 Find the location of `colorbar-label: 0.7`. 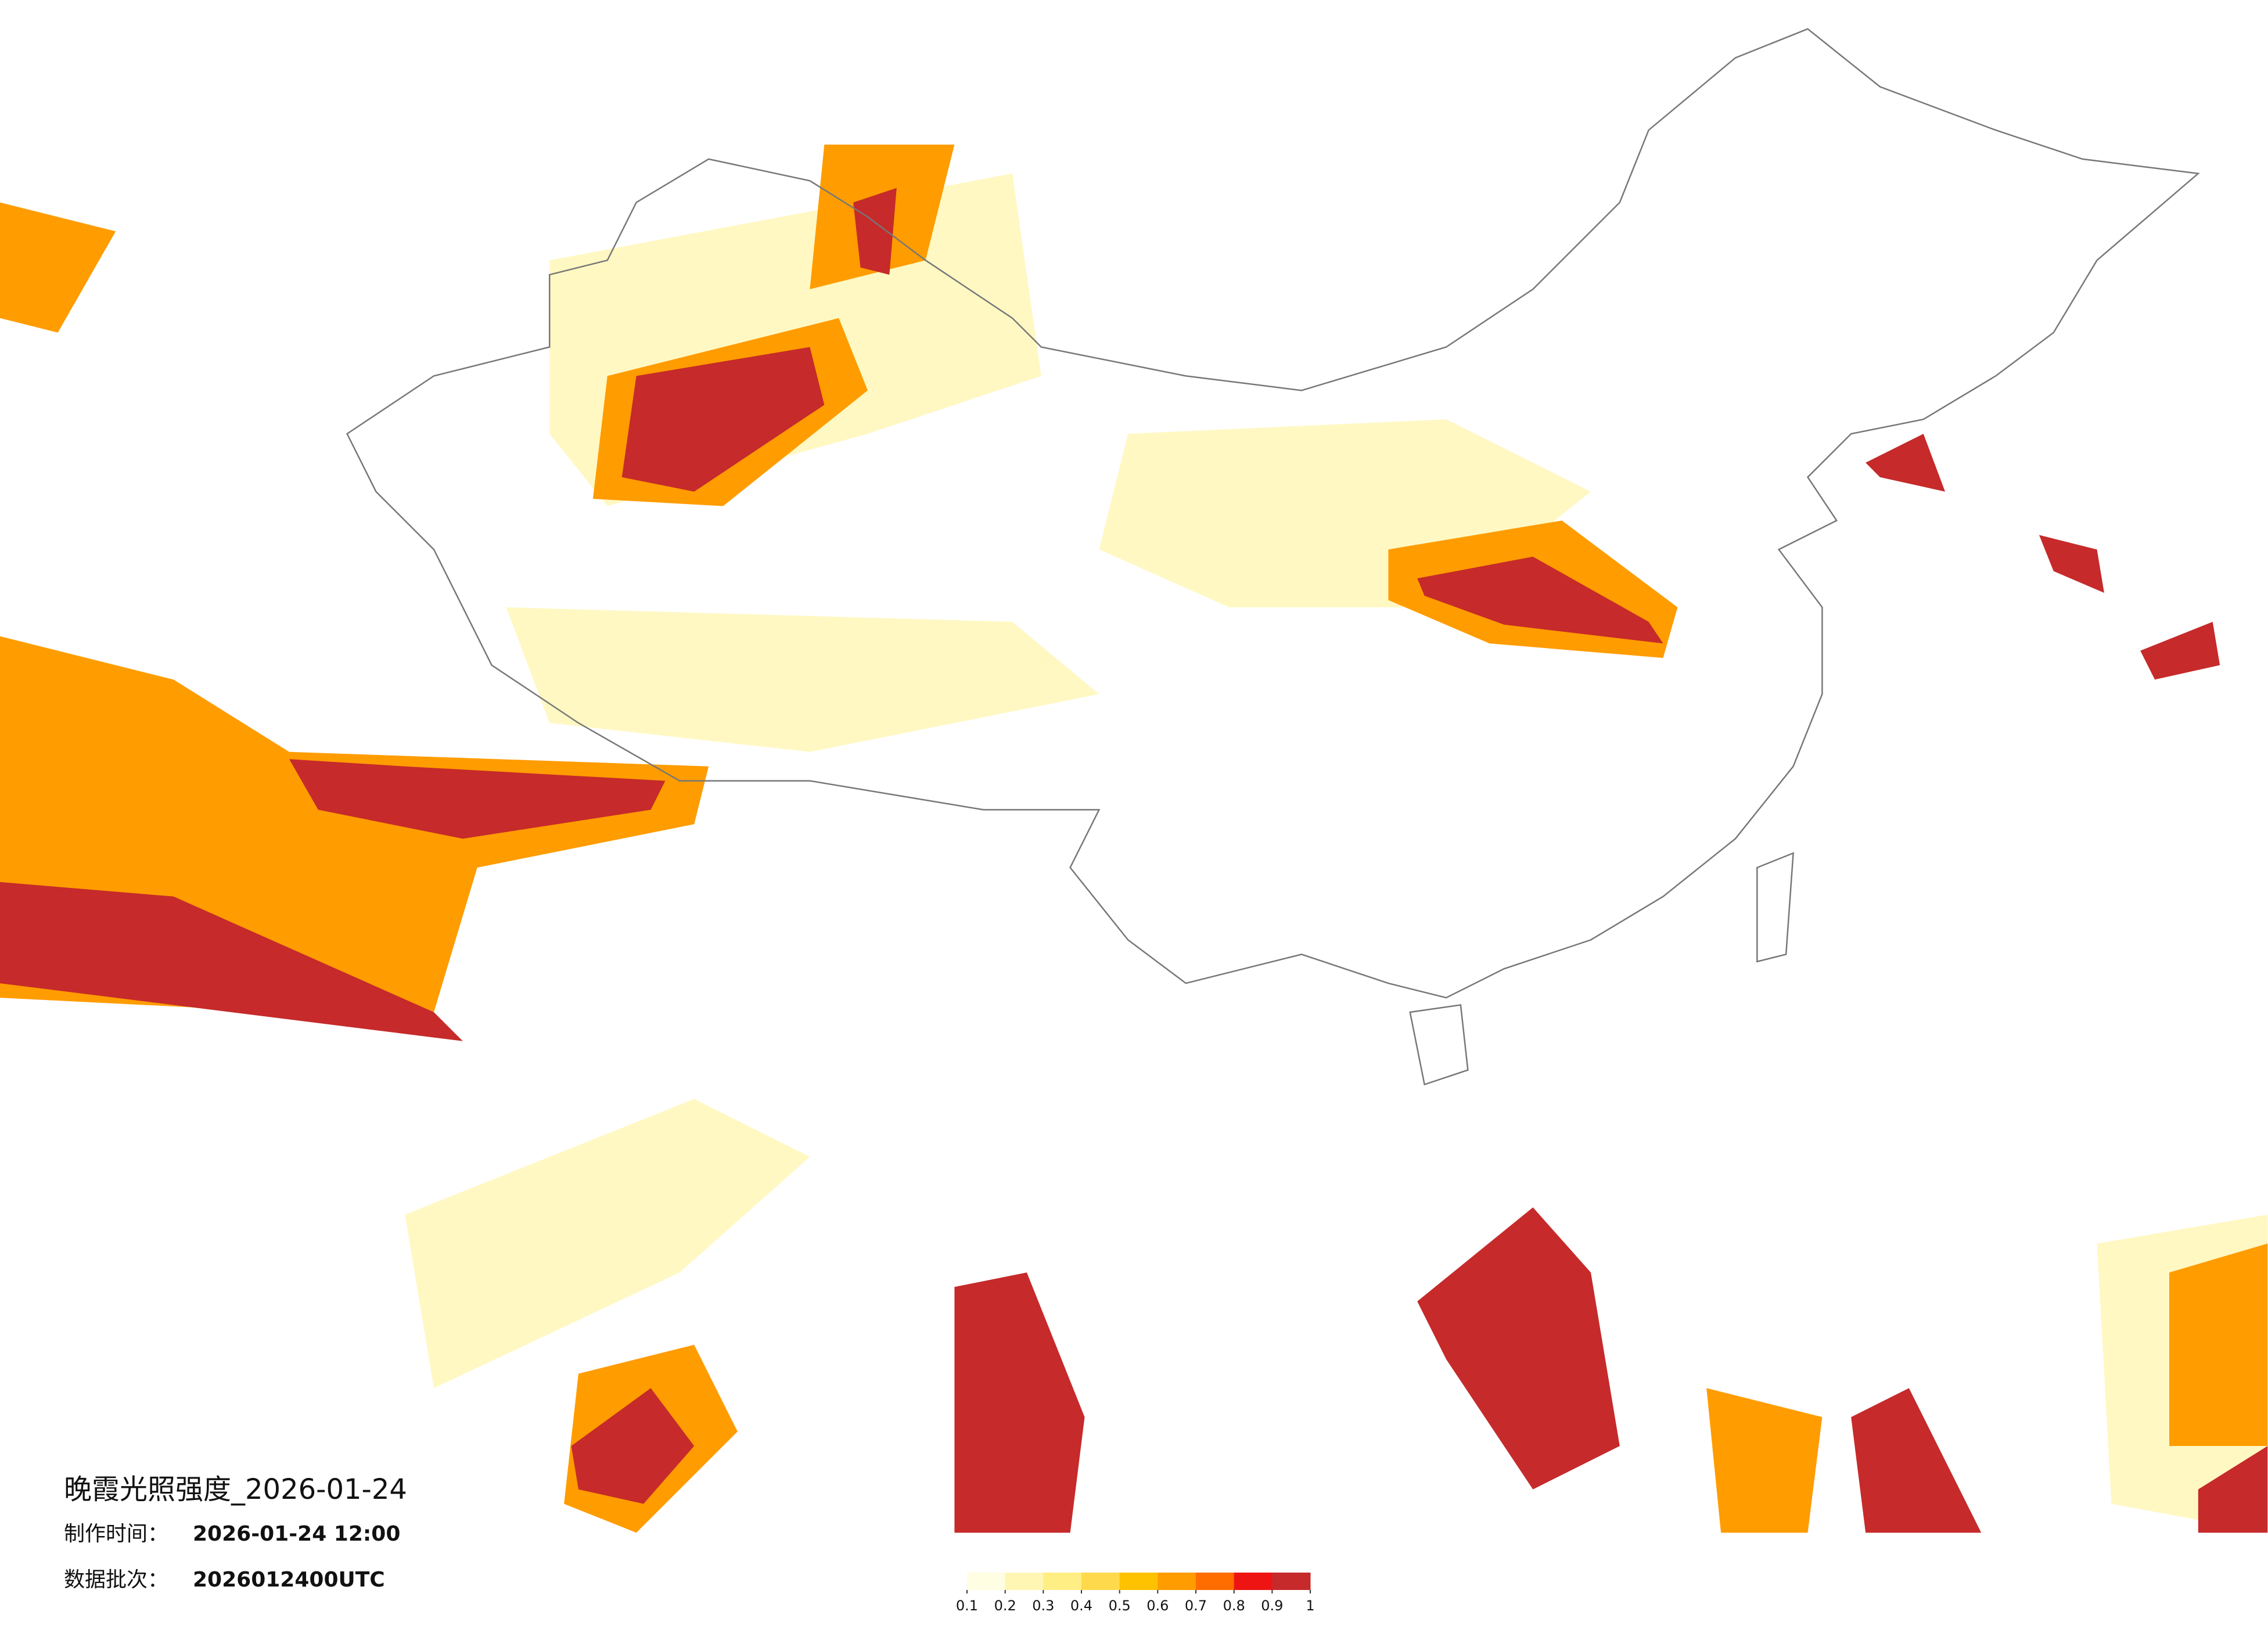

colorbar-label: 0.7 is located at coordinates (1196, 1606).